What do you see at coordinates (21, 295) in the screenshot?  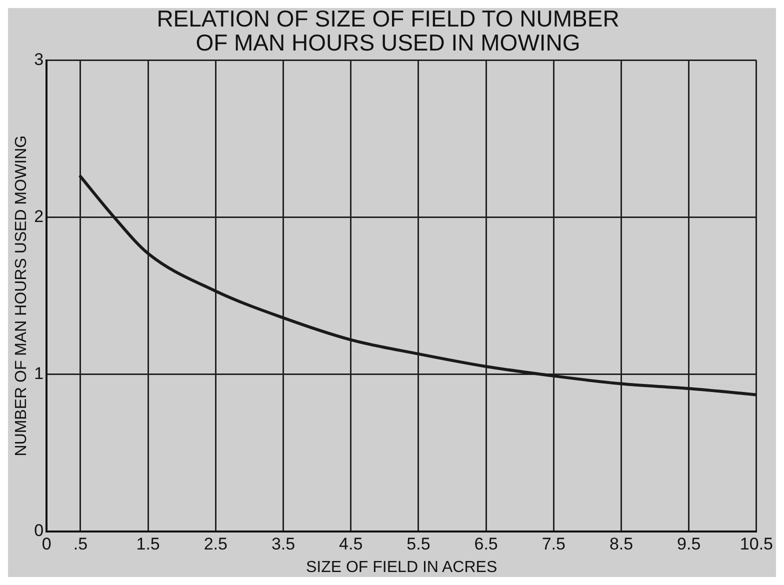 I see `y-axis-title: NUMBER OF MAN HOURS USED MOWING` at bounding box center [21, 295].